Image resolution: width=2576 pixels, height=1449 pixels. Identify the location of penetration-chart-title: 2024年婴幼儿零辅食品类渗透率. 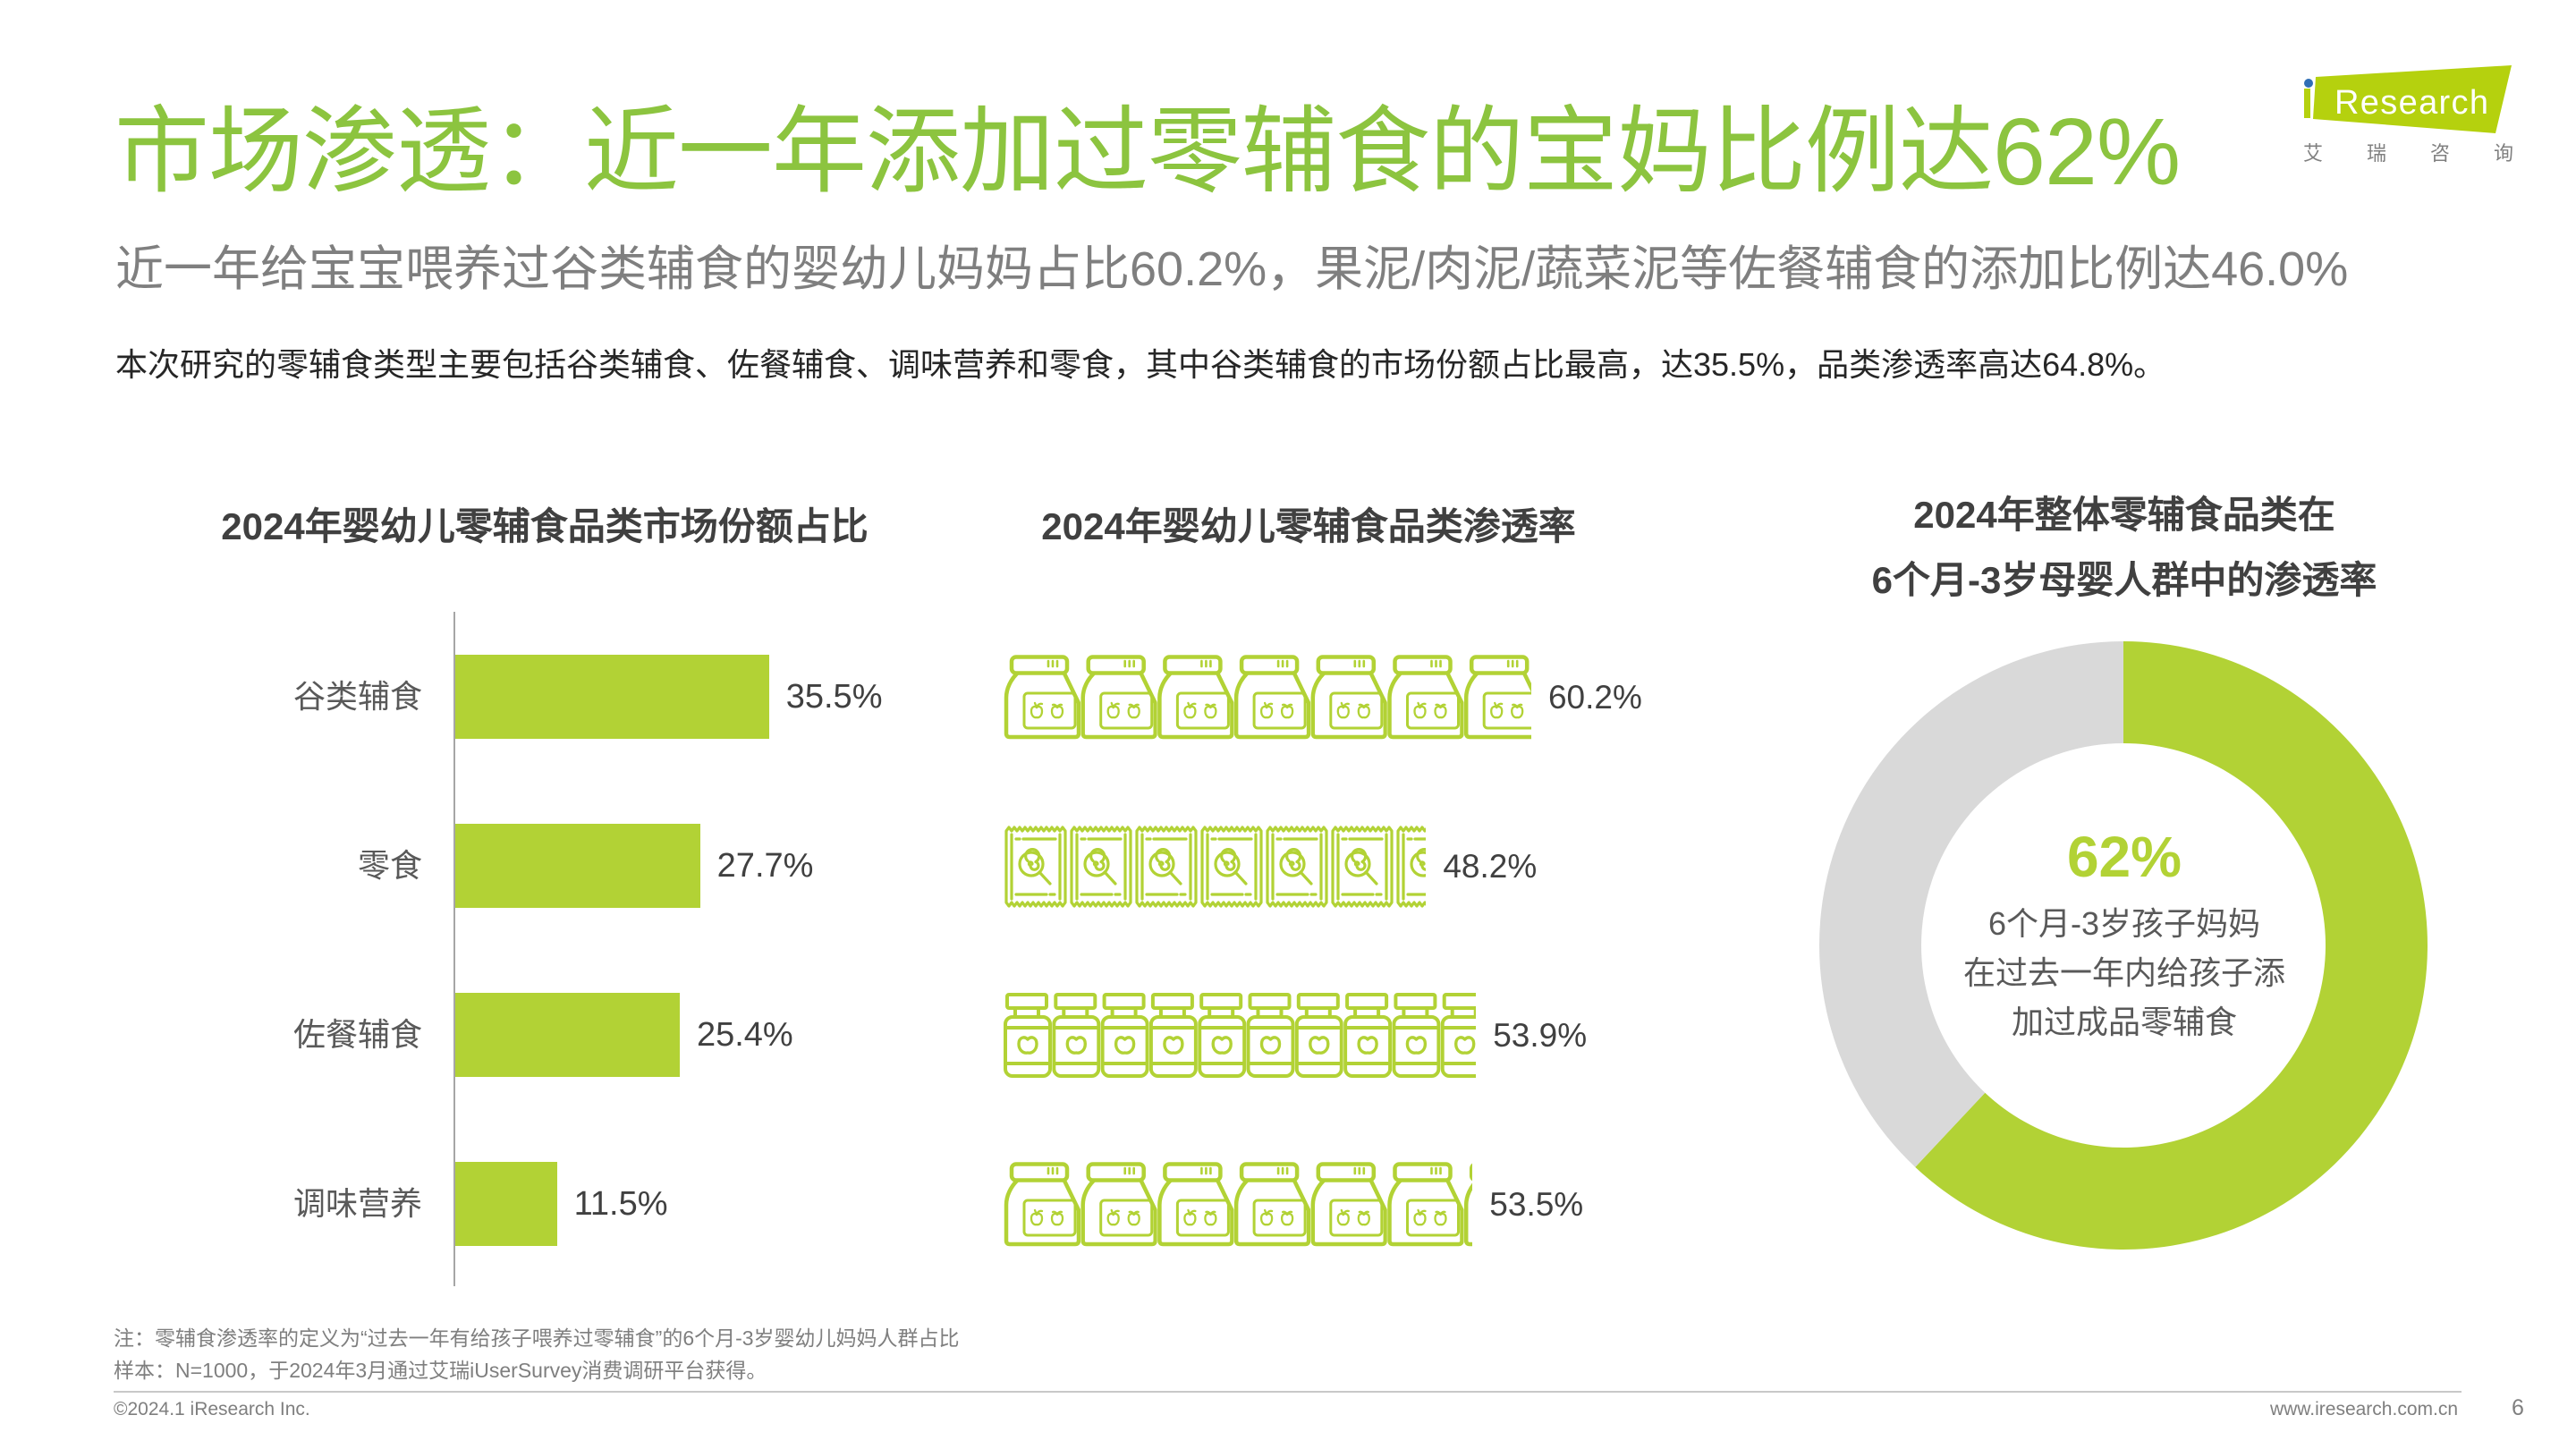
(1308, 526).